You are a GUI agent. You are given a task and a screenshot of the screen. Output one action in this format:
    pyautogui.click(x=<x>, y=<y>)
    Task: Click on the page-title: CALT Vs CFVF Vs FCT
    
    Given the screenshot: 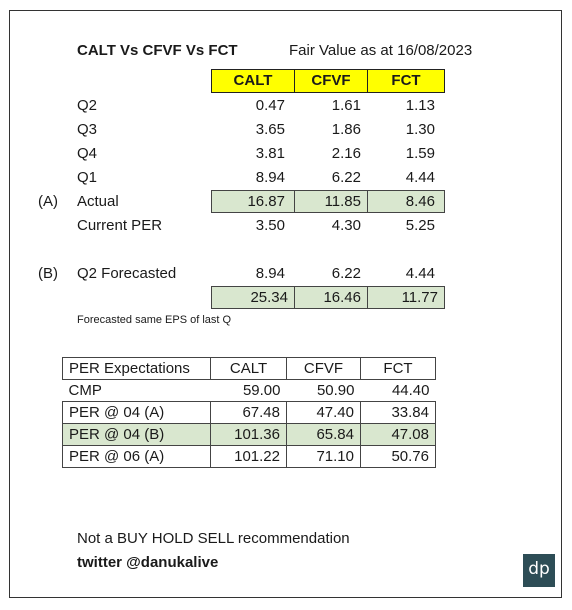 What is the action you would take?
    pyautogui.click(x=157, y=50)
    